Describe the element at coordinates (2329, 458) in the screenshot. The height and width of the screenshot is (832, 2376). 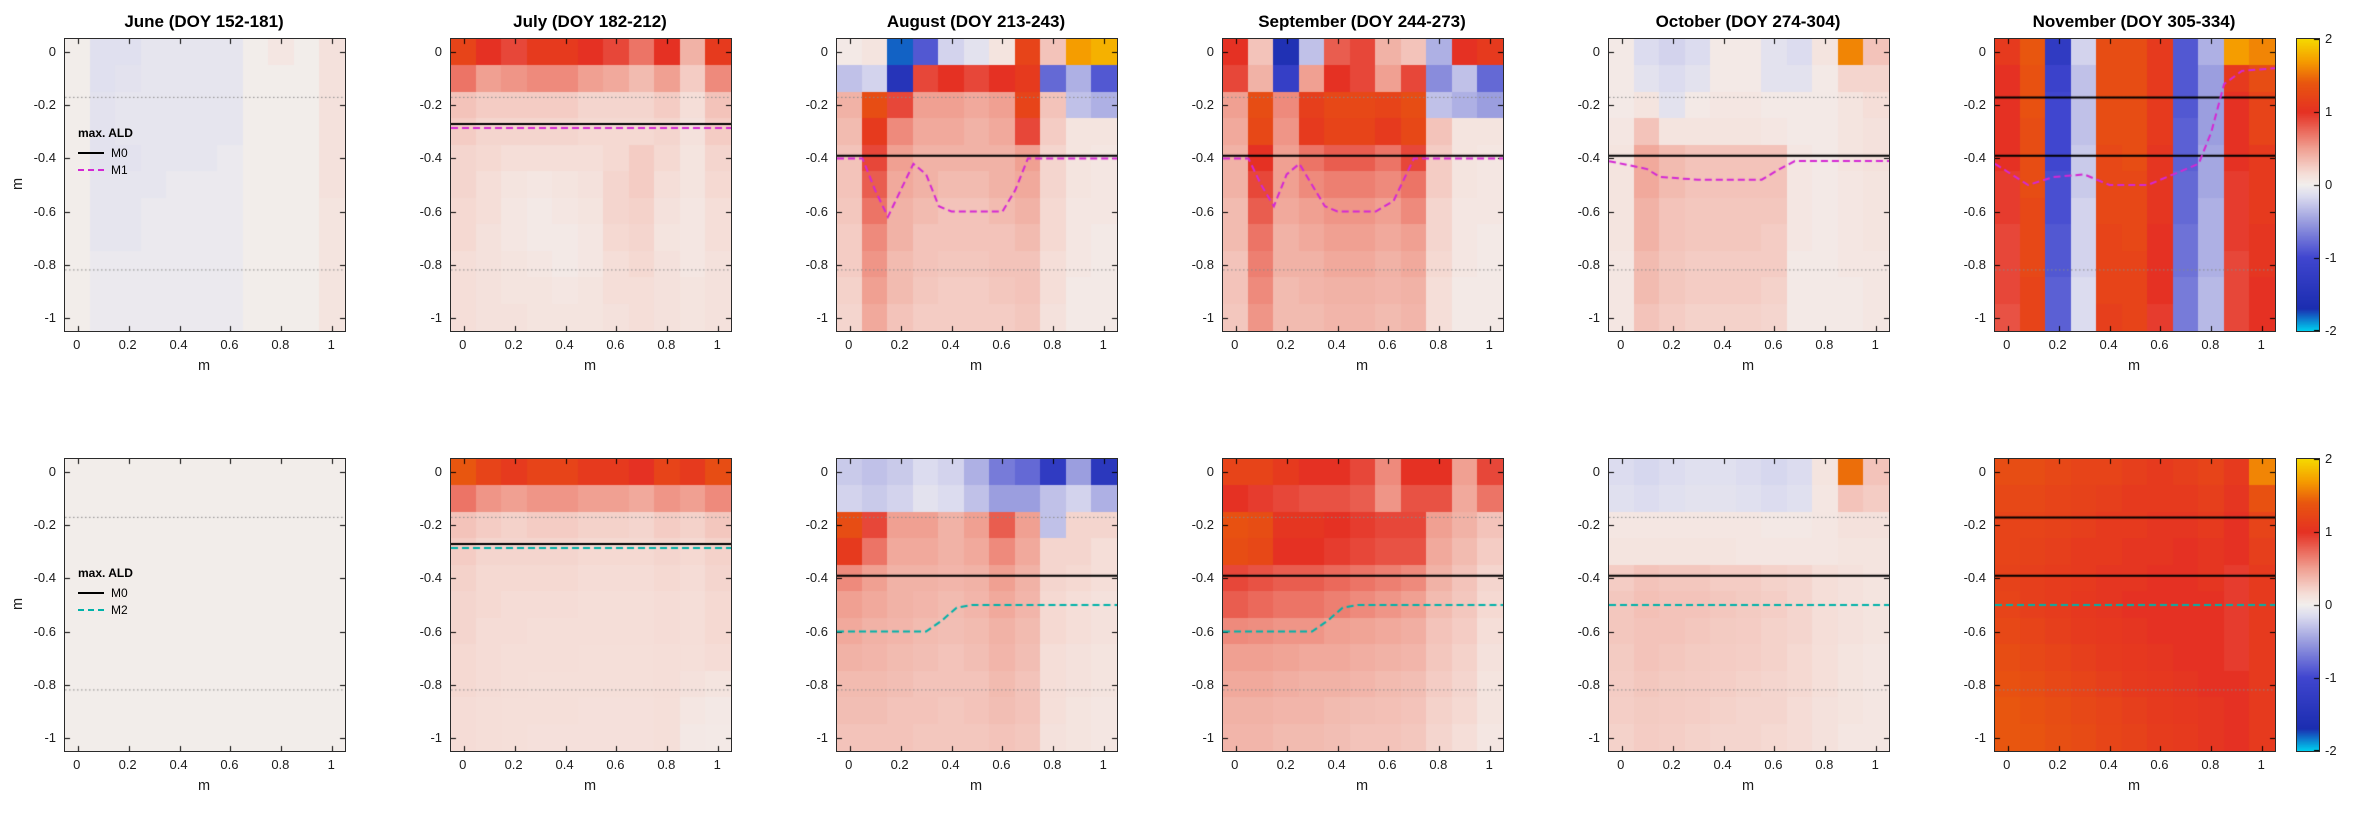
I see `colorbar-tick-label: 2` at that location.